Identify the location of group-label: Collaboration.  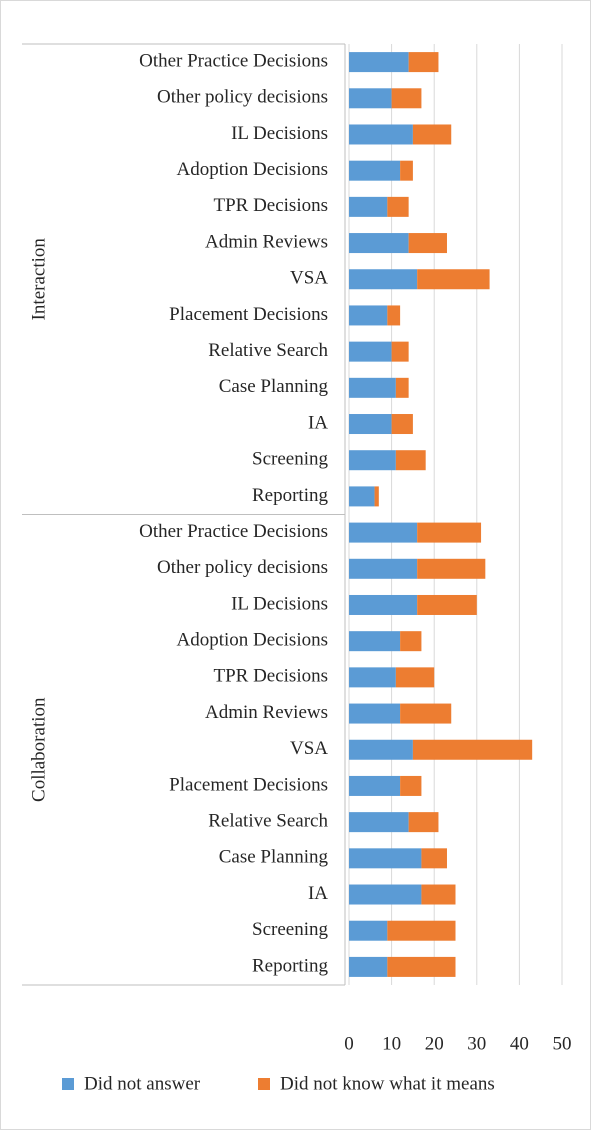
(38, 749).